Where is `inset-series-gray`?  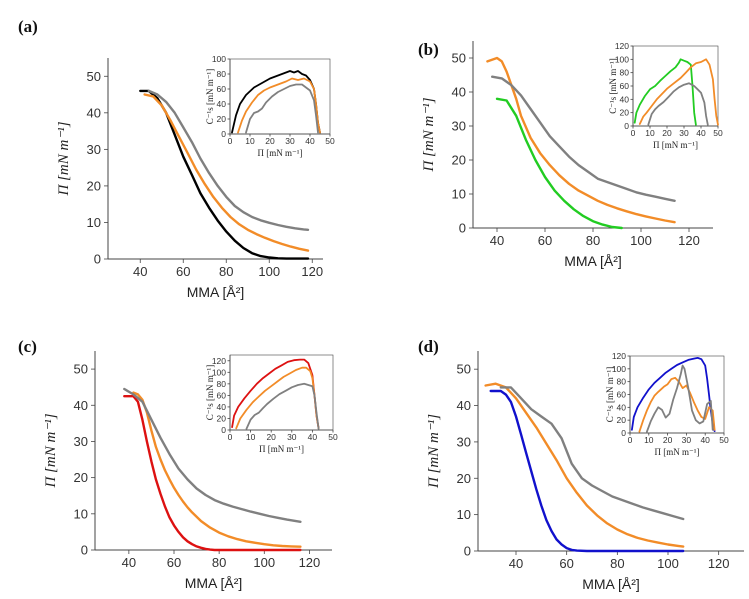
inset-series-gray is located at coordinates (680, 398).